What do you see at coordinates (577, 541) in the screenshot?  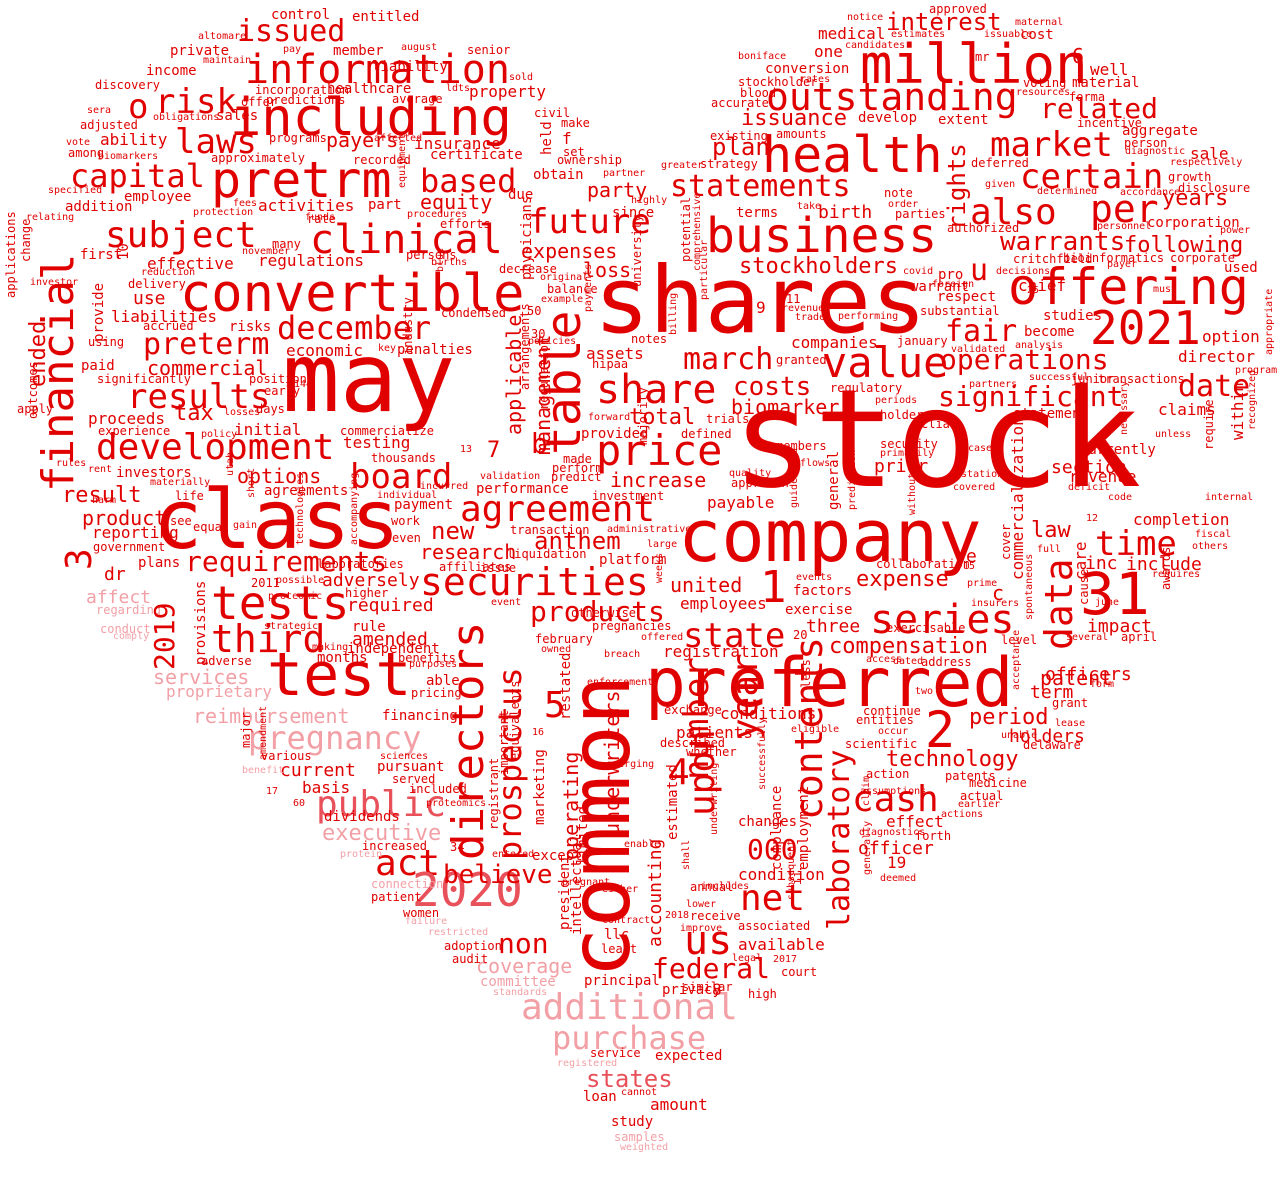 I see `cloud-word: anthem` at bounding box center [577, 541].